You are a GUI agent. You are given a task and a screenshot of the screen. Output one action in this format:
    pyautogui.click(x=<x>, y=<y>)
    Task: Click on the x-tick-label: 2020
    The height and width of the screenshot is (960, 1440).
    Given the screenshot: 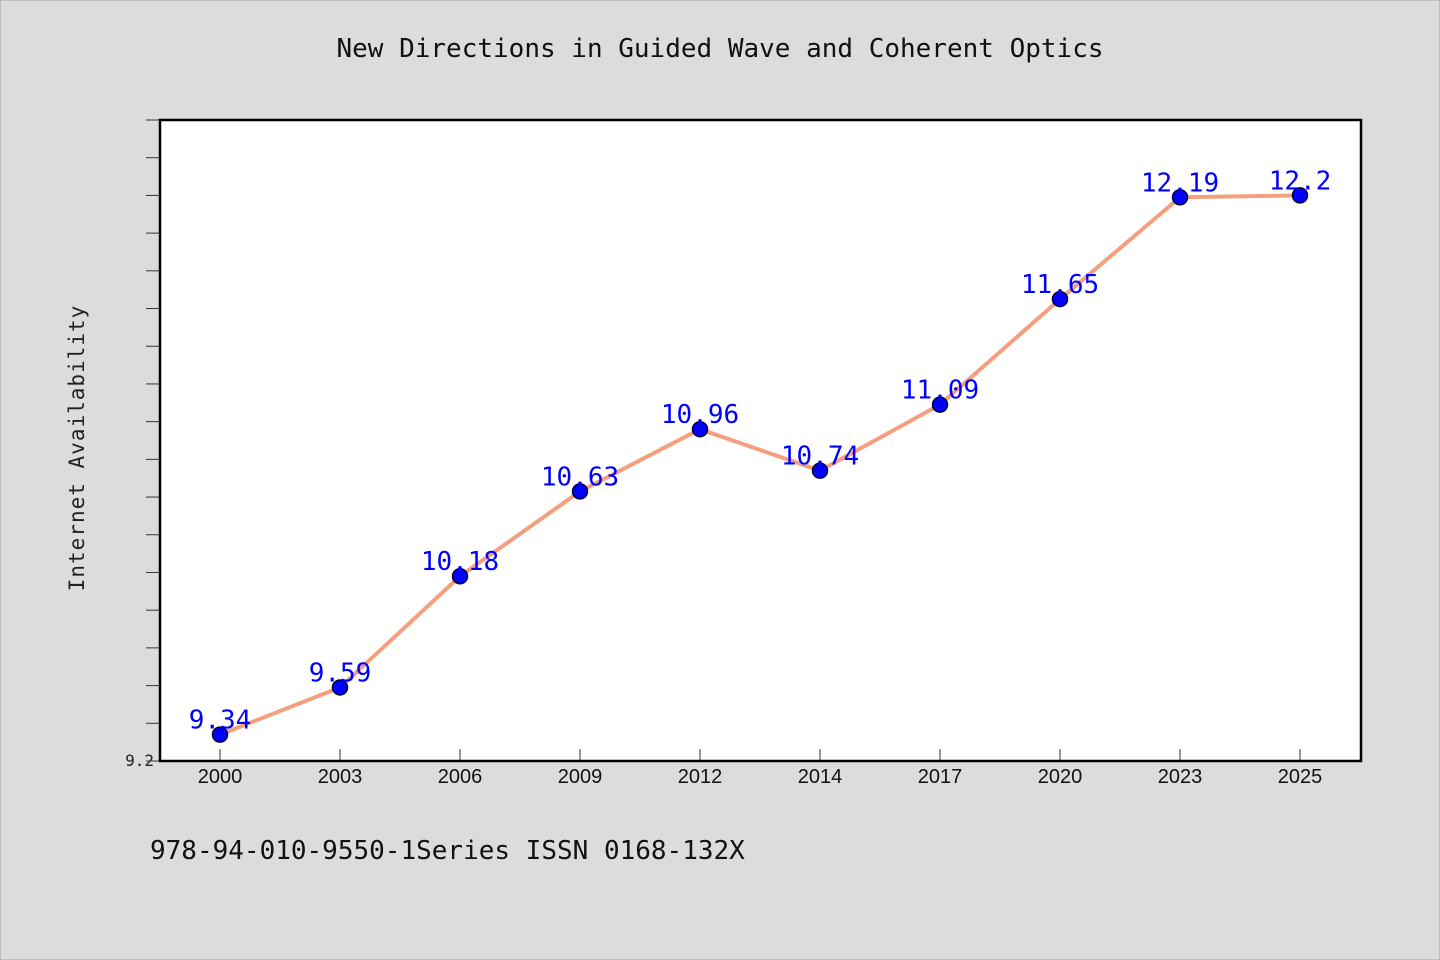 What is the action you would take?
    pyautogui.click(x=1060, y=777)
    